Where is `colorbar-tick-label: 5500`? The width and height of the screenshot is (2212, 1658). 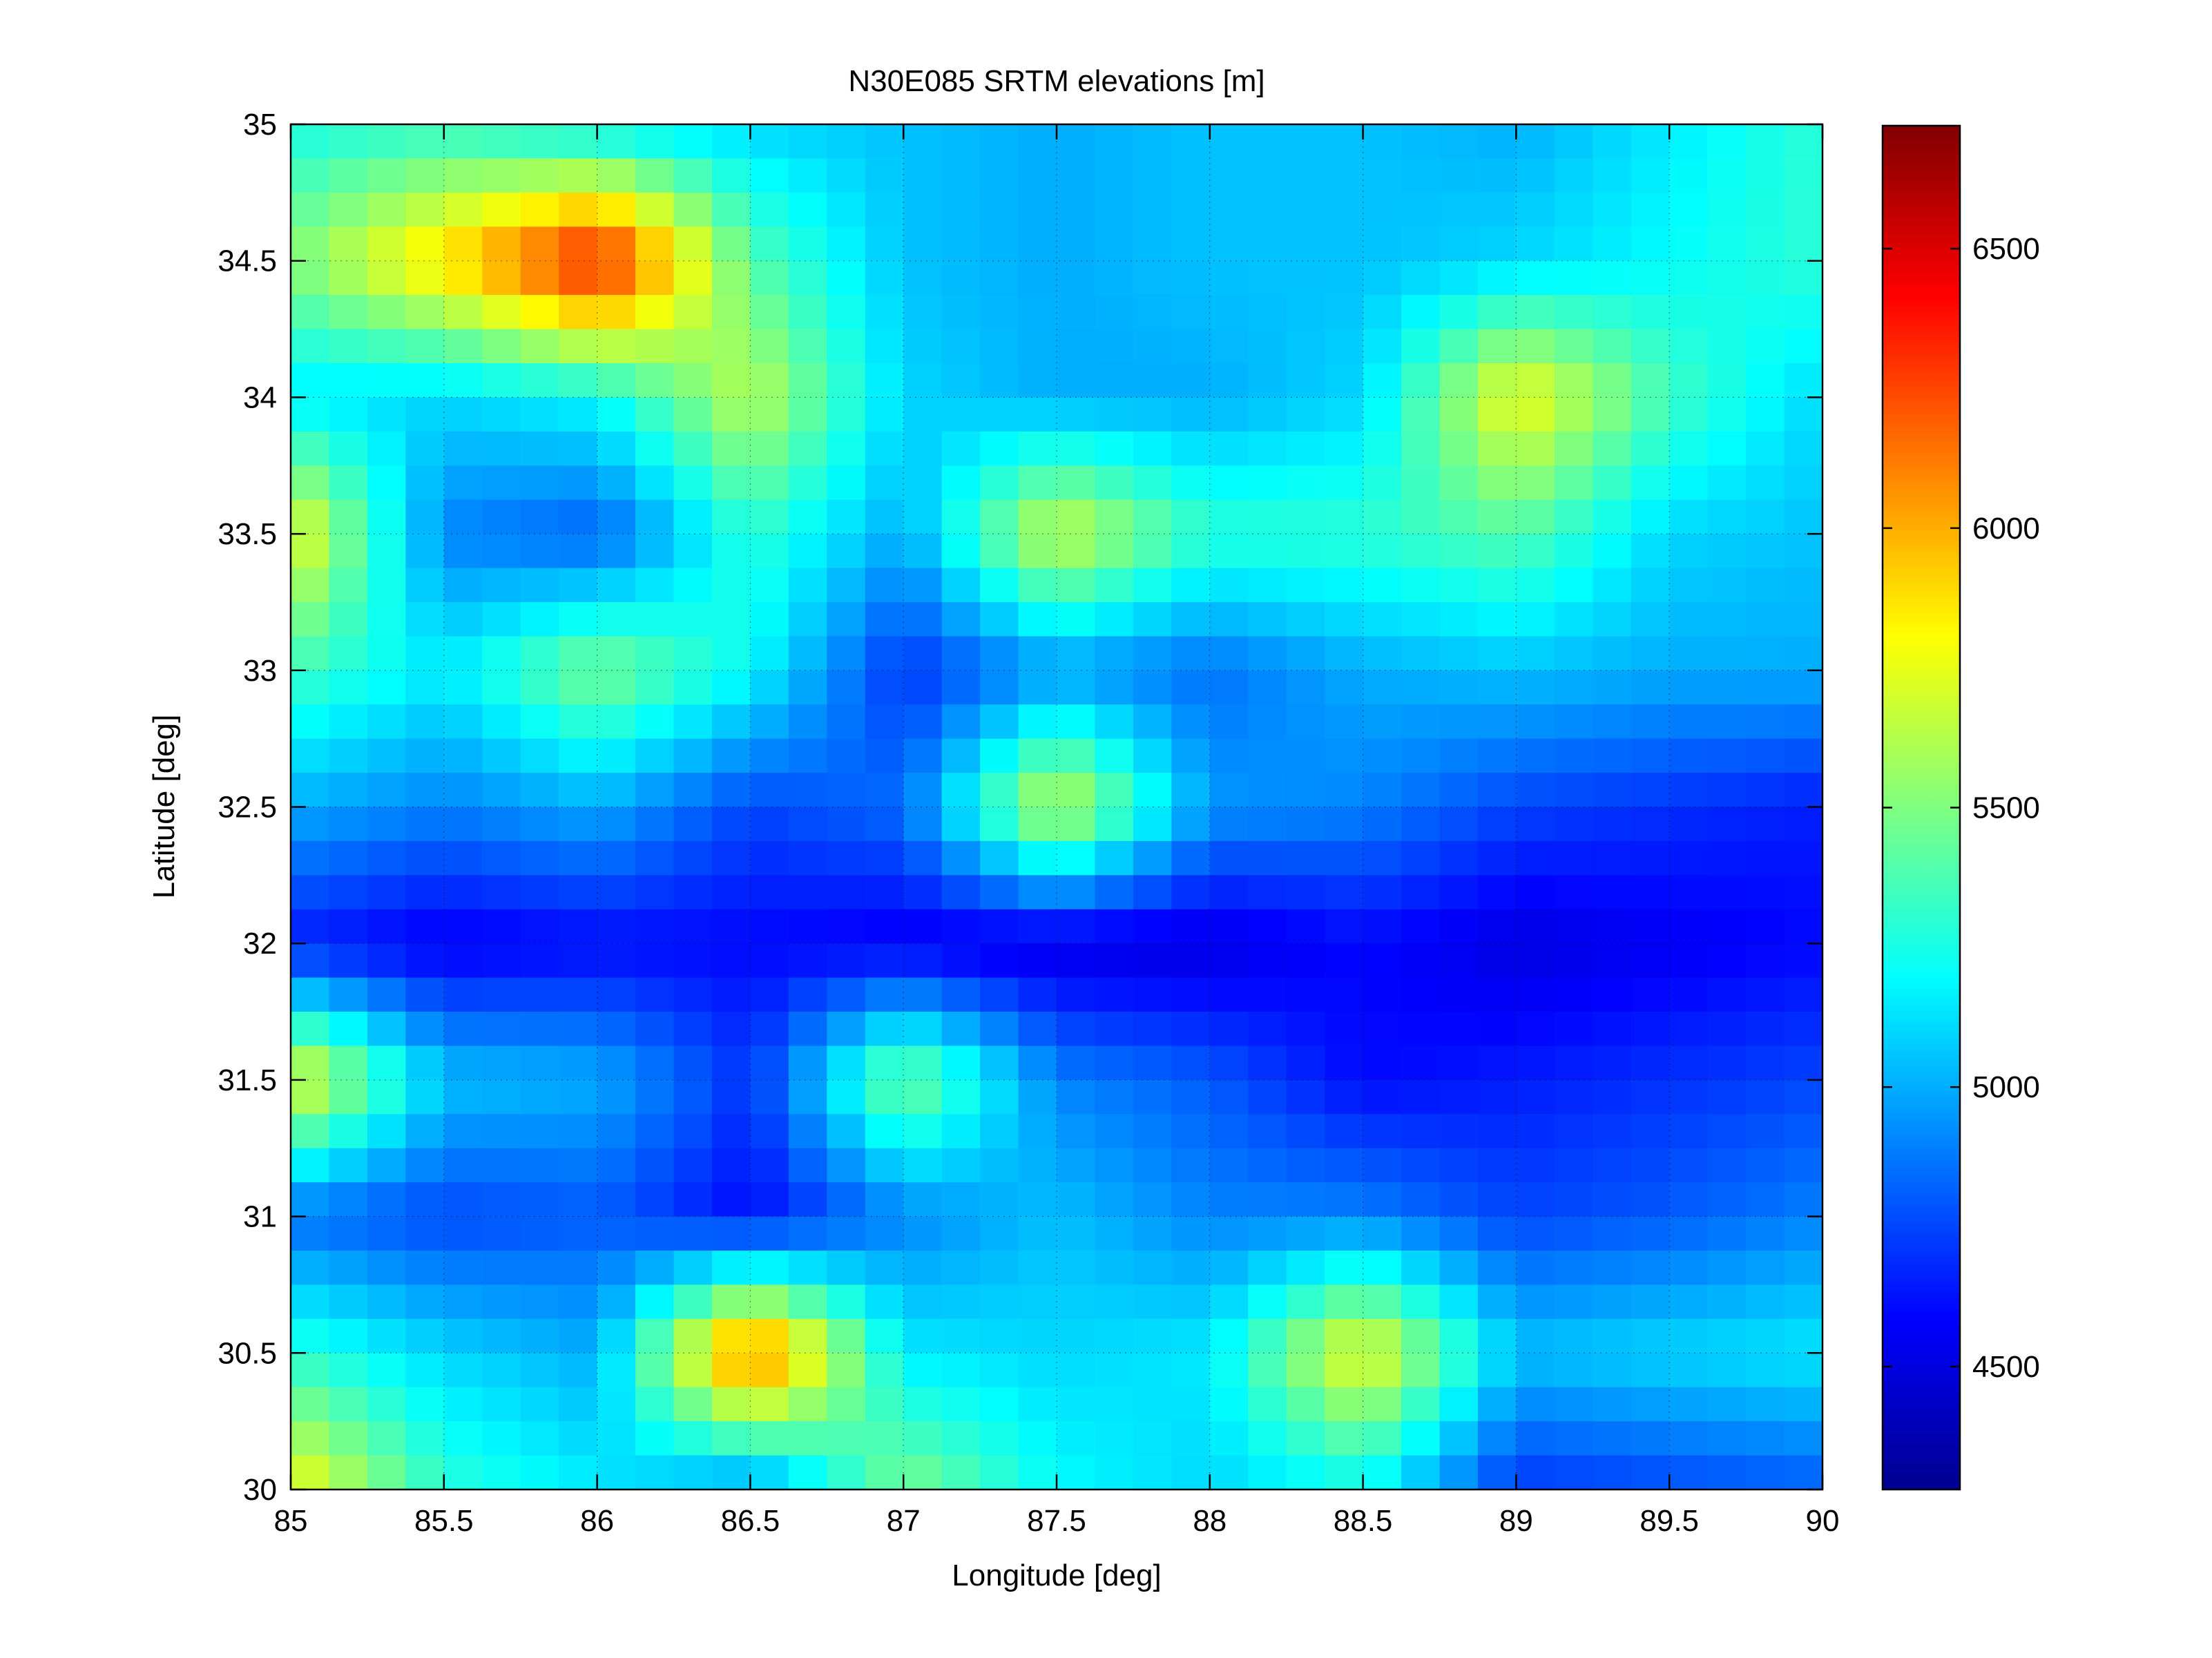
colorbar-tick-label: 5500 is located at coordinates (2006, 808).